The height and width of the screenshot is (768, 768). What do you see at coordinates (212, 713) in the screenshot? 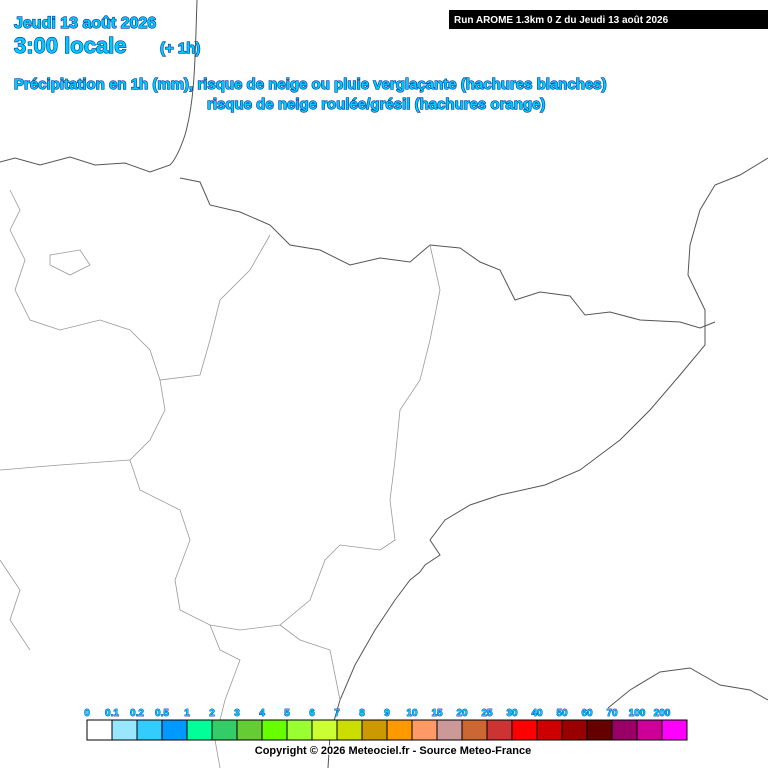
I see `legend-label: 2` at bounding box center [212, 713].